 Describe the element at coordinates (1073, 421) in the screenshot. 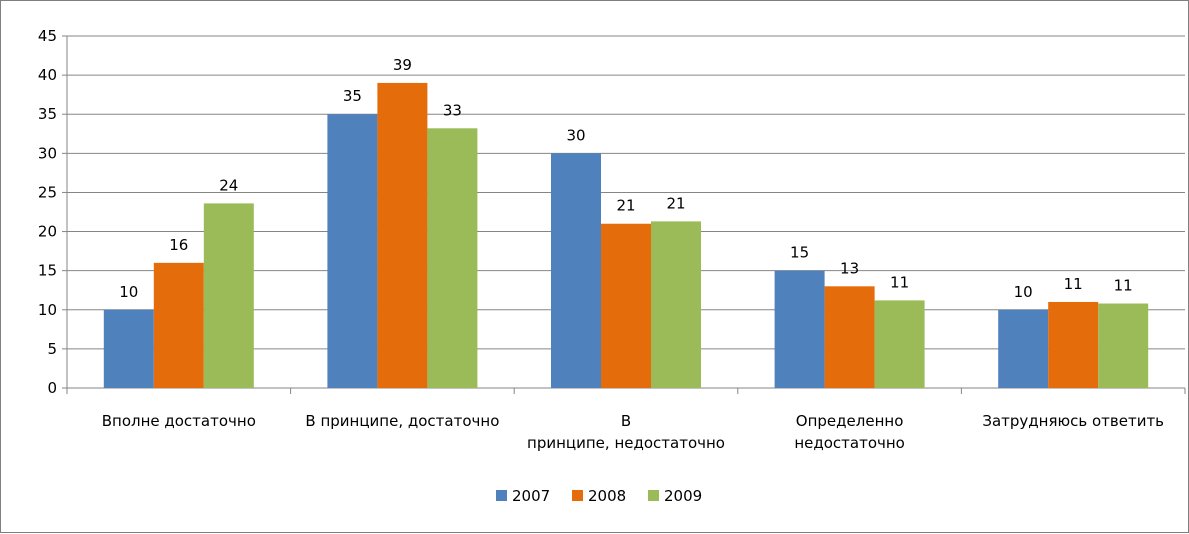

I see `x-category-label: Затрудняюсь ответить` at that location.